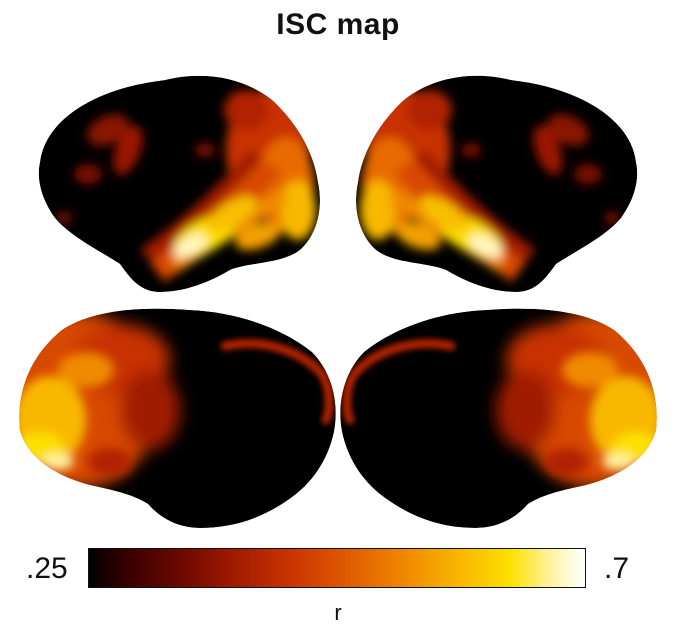  I want to click on colorbar-max-label: .7, so click(617, 568).